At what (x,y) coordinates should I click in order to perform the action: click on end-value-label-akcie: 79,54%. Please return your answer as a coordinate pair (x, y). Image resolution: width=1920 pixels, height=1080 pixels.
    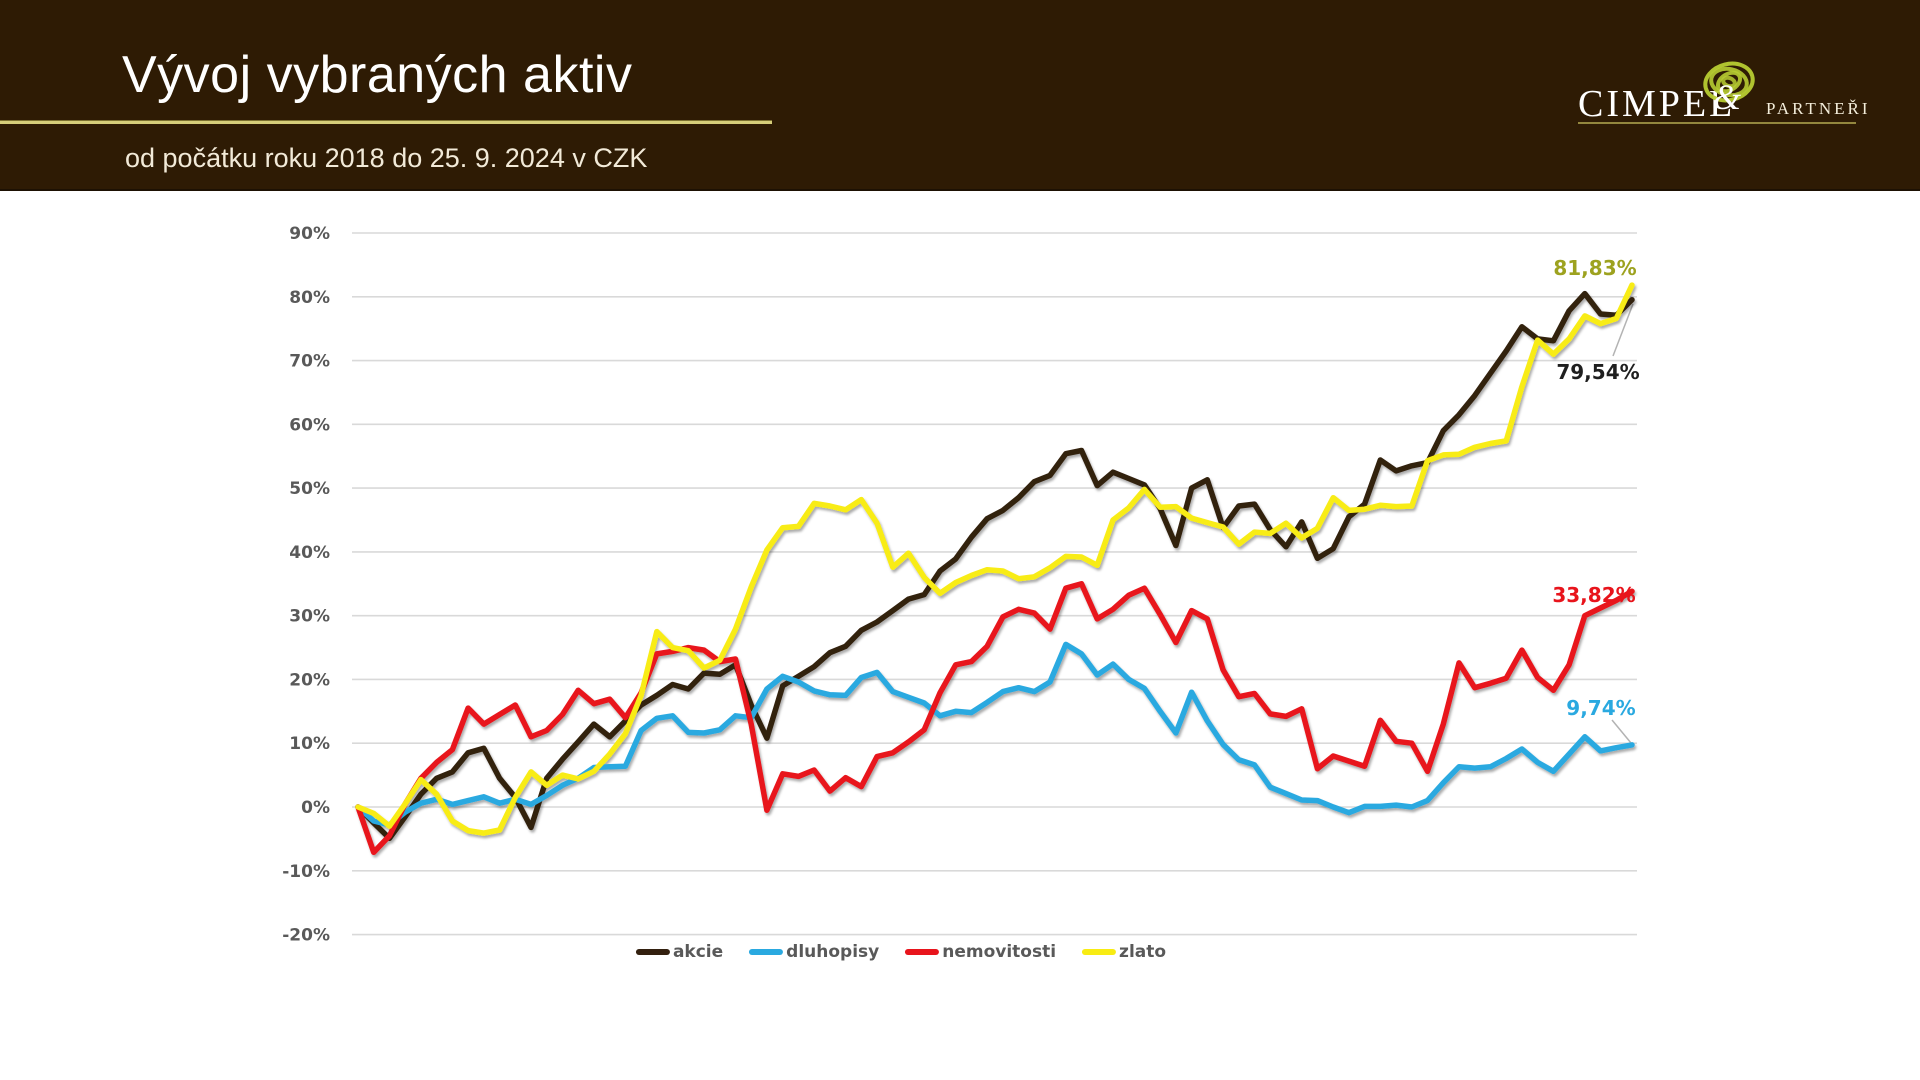
    Looking at the image, I should click on (1597, 372).